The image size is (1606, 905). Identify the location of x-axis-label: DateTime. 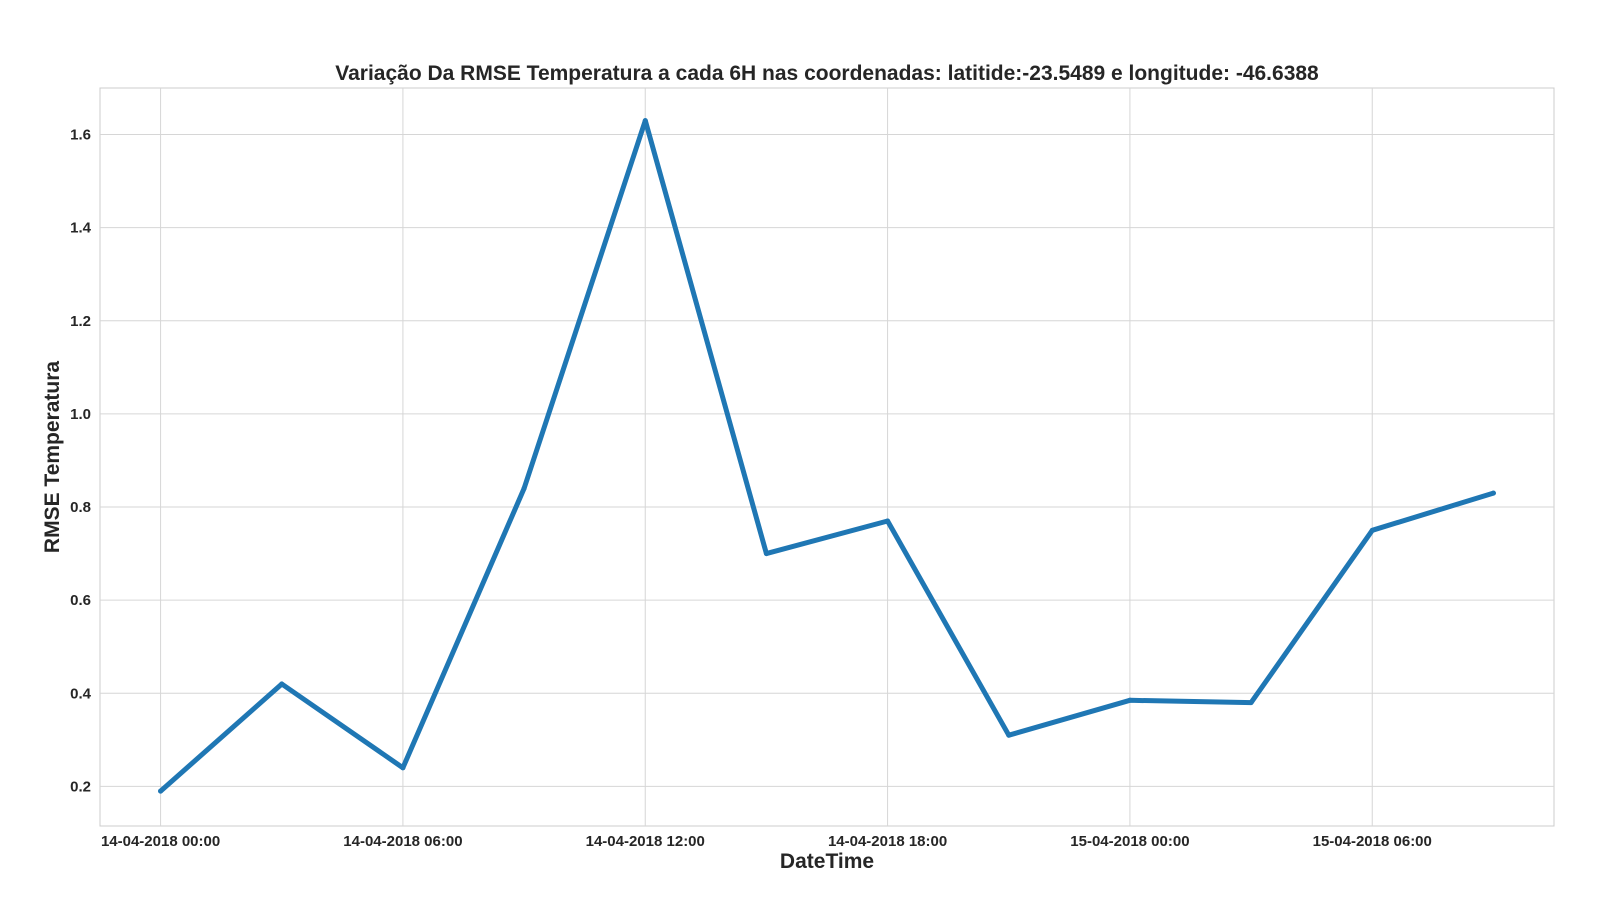
(827, 861).